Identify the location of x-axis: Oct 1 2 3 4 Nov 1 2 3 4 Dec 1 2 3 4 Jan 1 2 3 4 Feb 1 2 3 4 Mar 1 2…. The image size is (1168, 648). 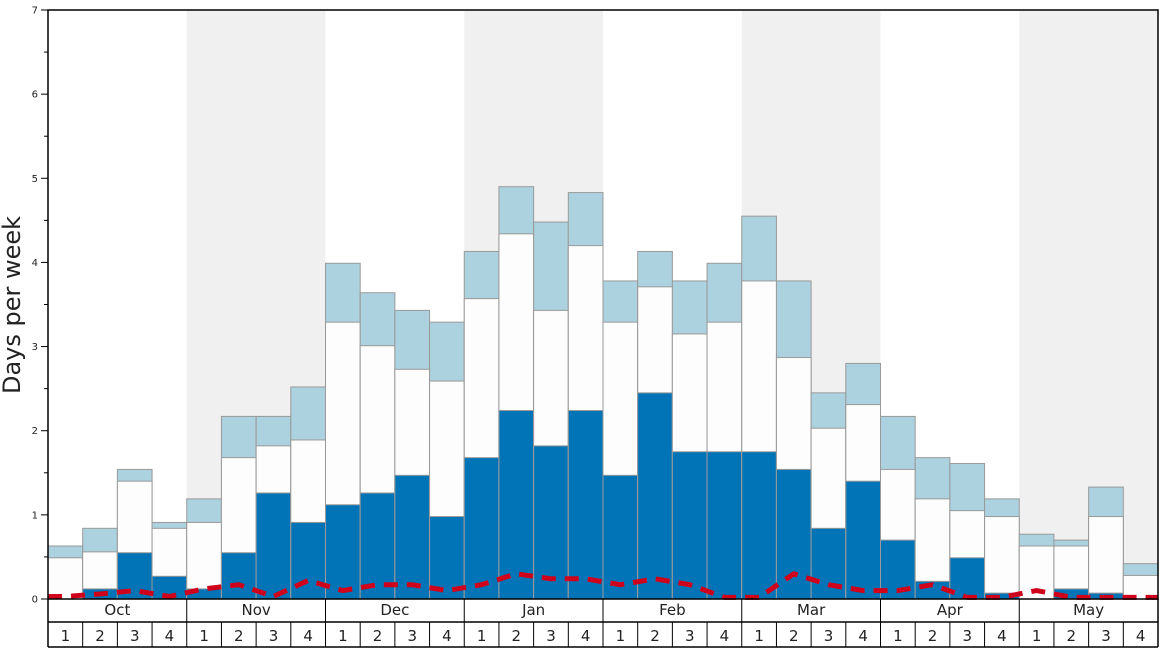
(603, 623).